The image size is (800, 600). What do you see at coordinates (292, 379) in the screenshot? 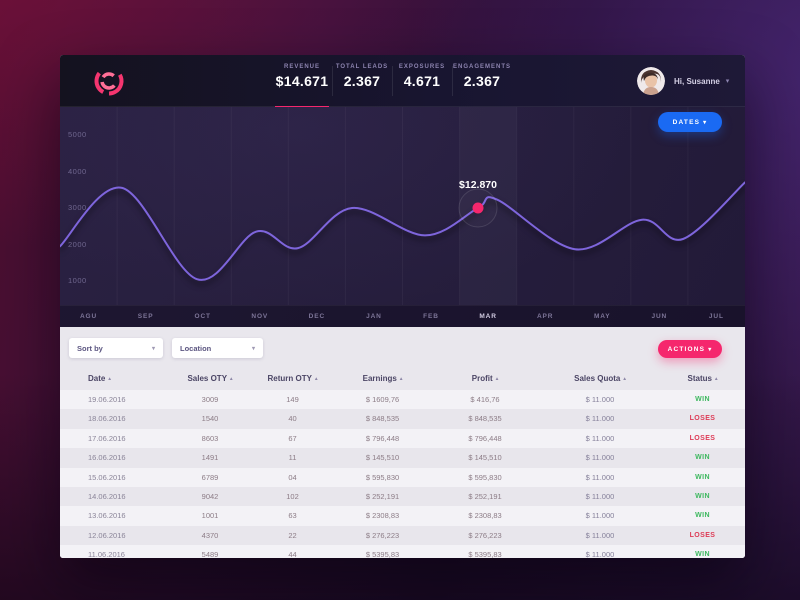
I see `column-header-return-oty: Return OTY ▴` at bounding box center [292, 379].